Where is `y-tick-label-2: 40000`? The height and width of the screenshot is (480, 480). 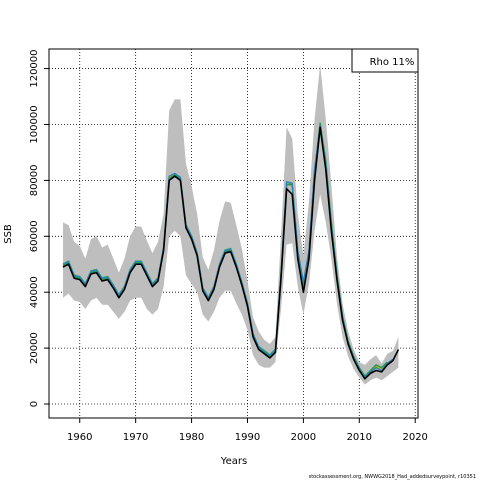
y-tick-label-2: 40000 is located at coordinates (34, 292).